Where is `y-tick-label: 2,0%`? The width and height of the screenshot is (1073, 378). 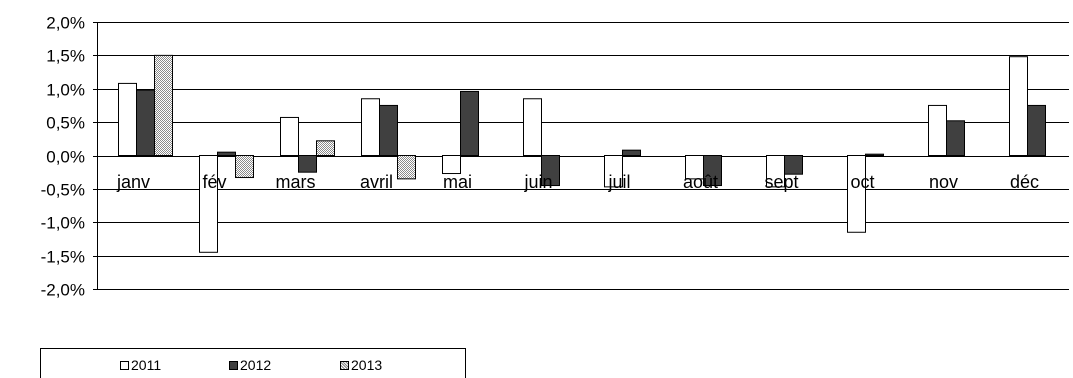
y-tick-label: 2,0% is located at coordinates (65, 23).